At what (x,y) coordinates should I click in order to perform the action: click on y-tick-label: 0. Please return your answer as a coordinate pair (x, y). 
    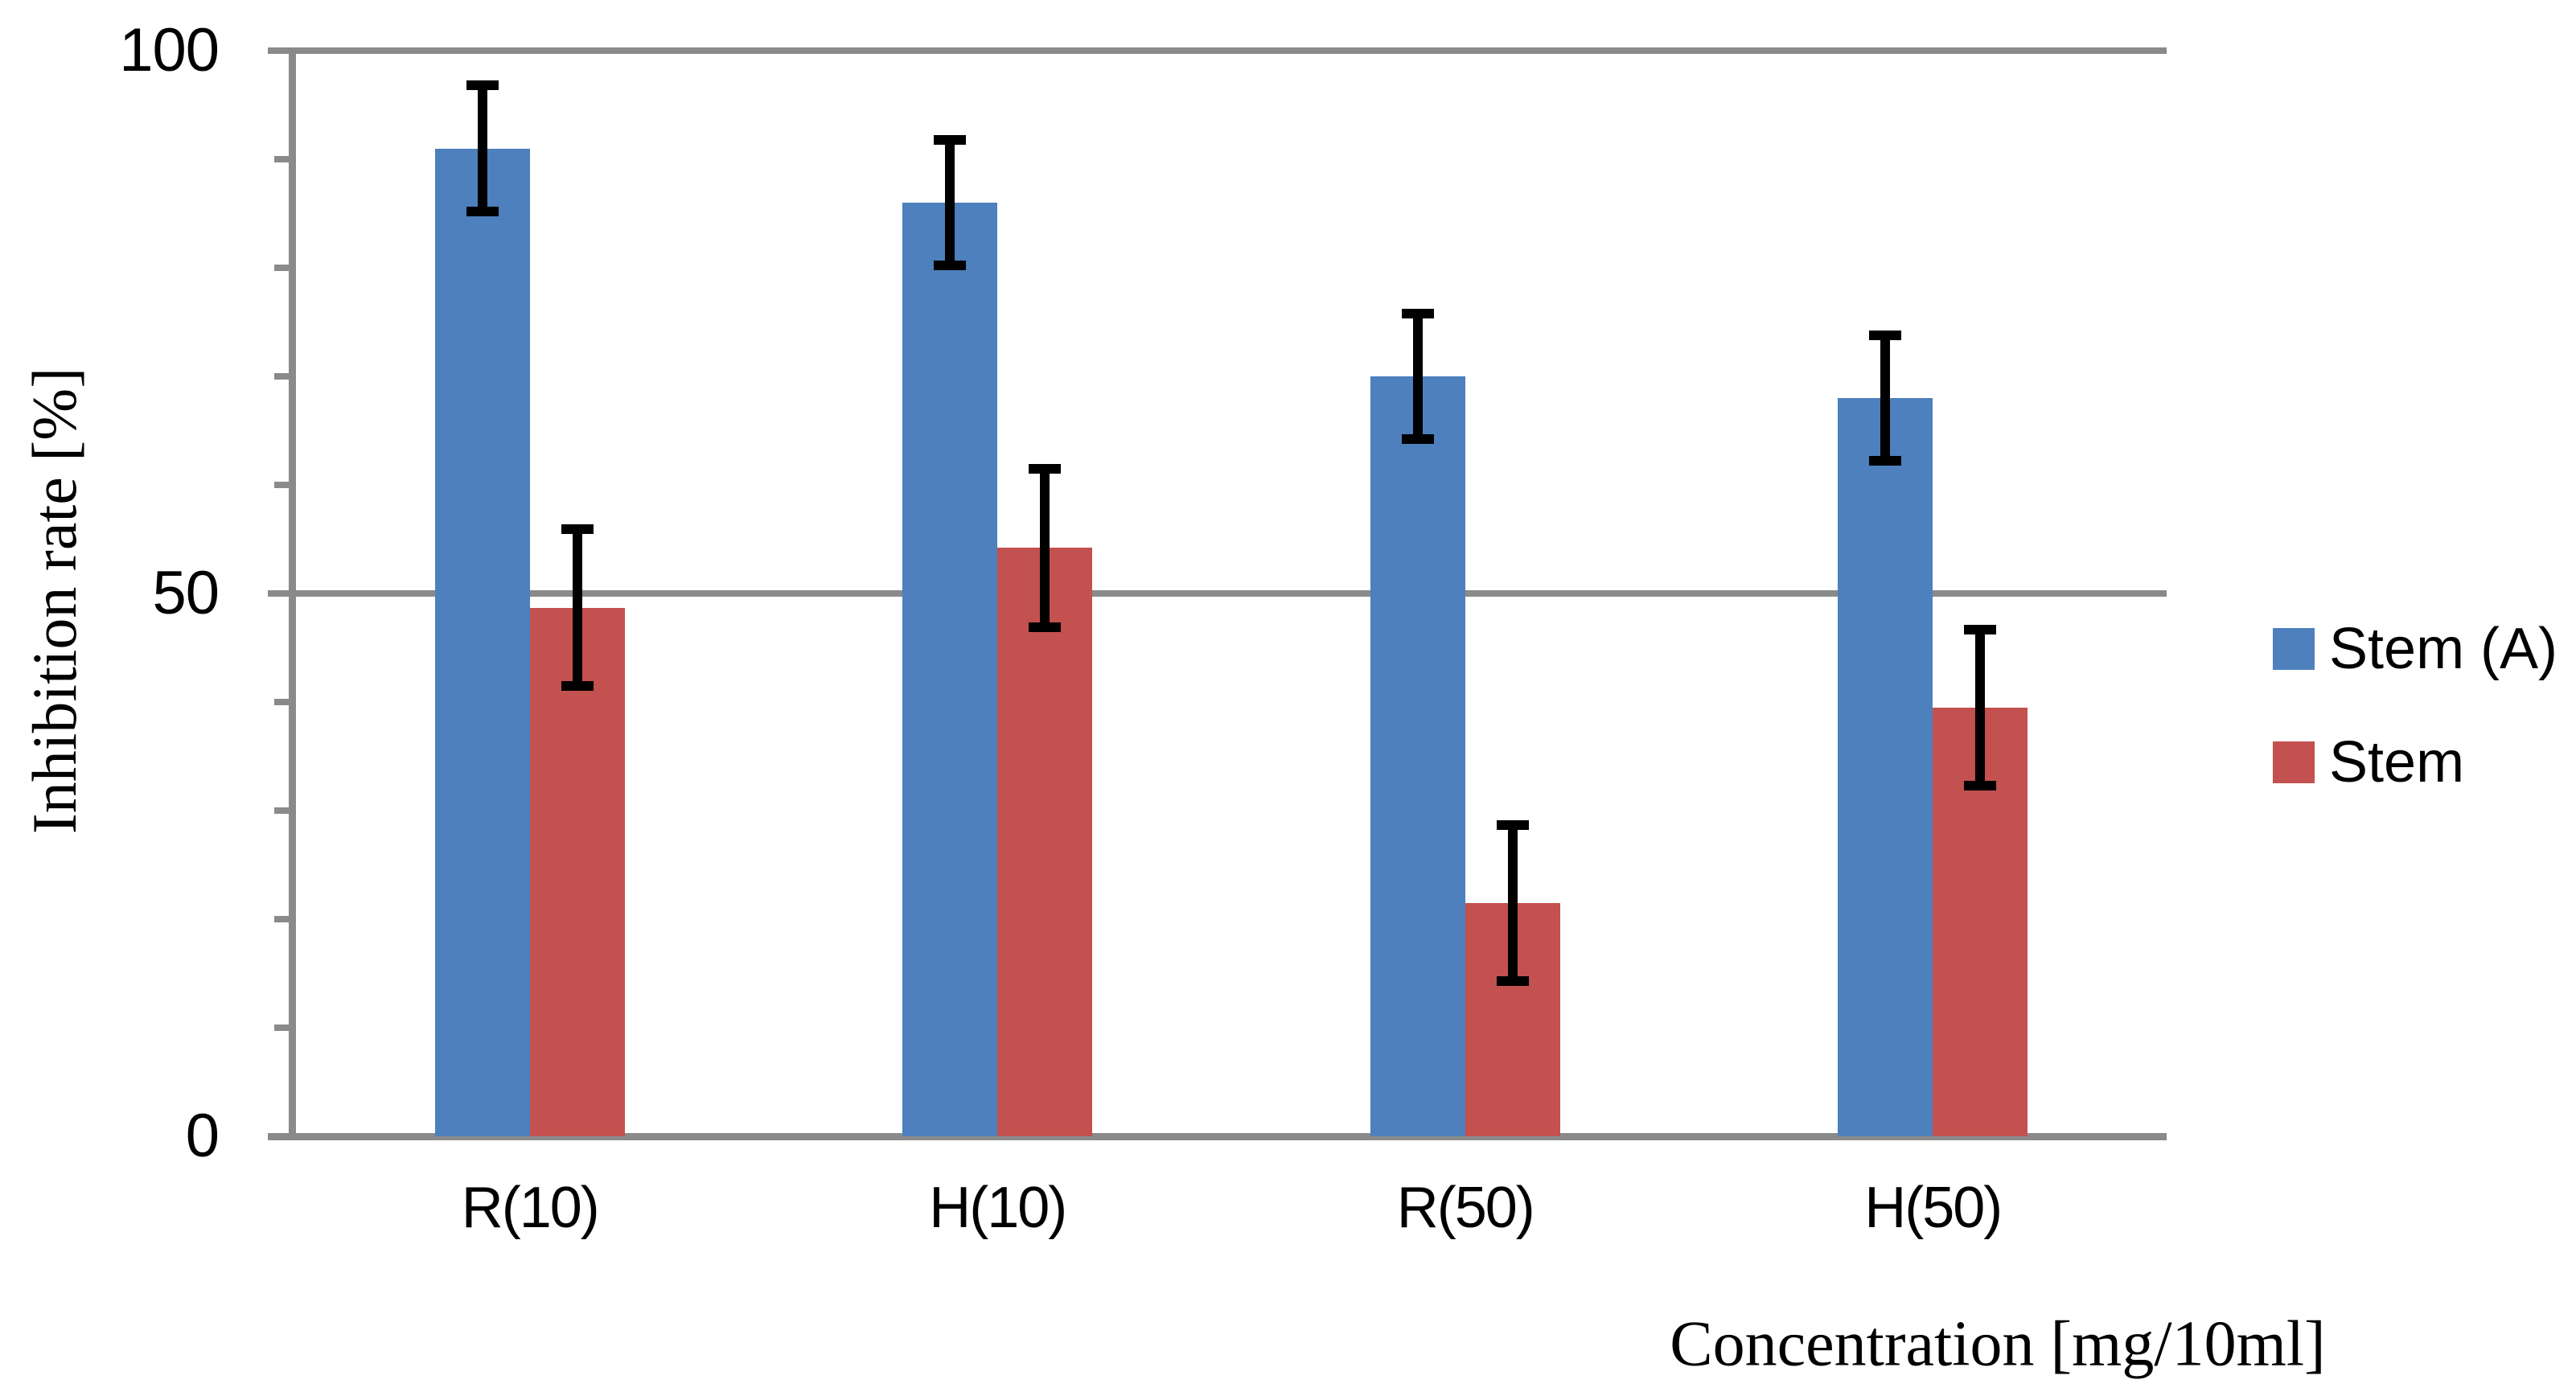
    Looking at the image, I should click on (202, 1136).